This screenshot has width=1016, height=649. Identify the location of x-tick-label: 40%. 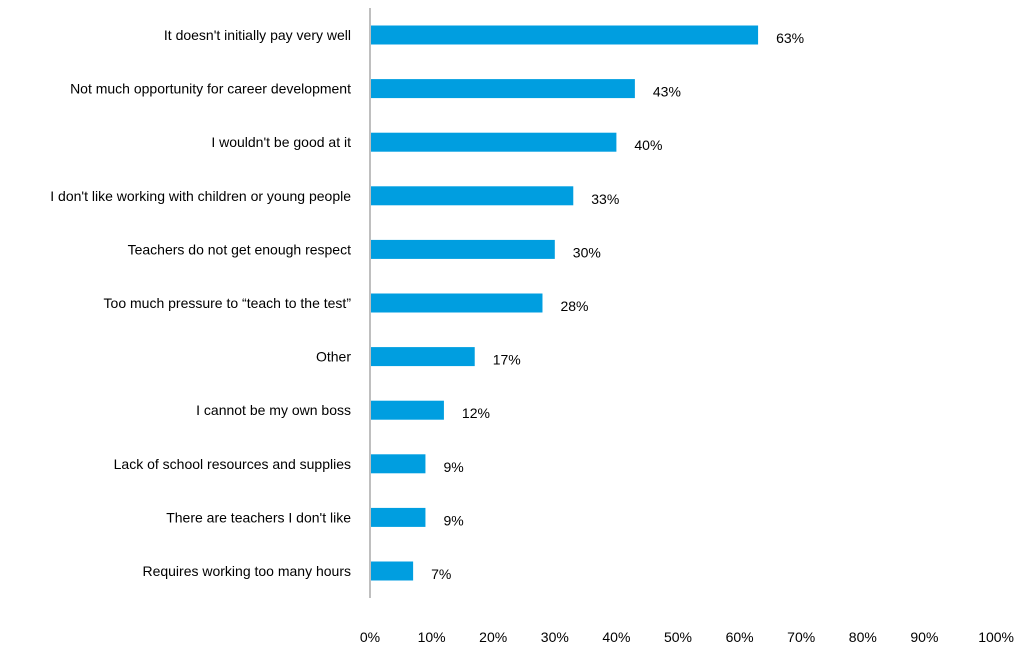
(616, 637).